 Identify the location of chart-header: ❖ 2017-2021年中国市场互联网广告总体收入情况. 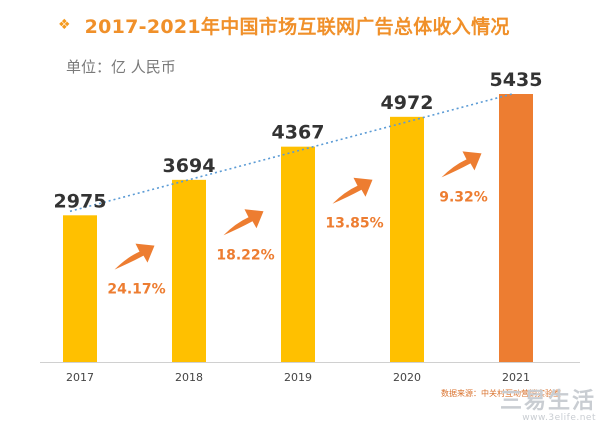
(284, 25).